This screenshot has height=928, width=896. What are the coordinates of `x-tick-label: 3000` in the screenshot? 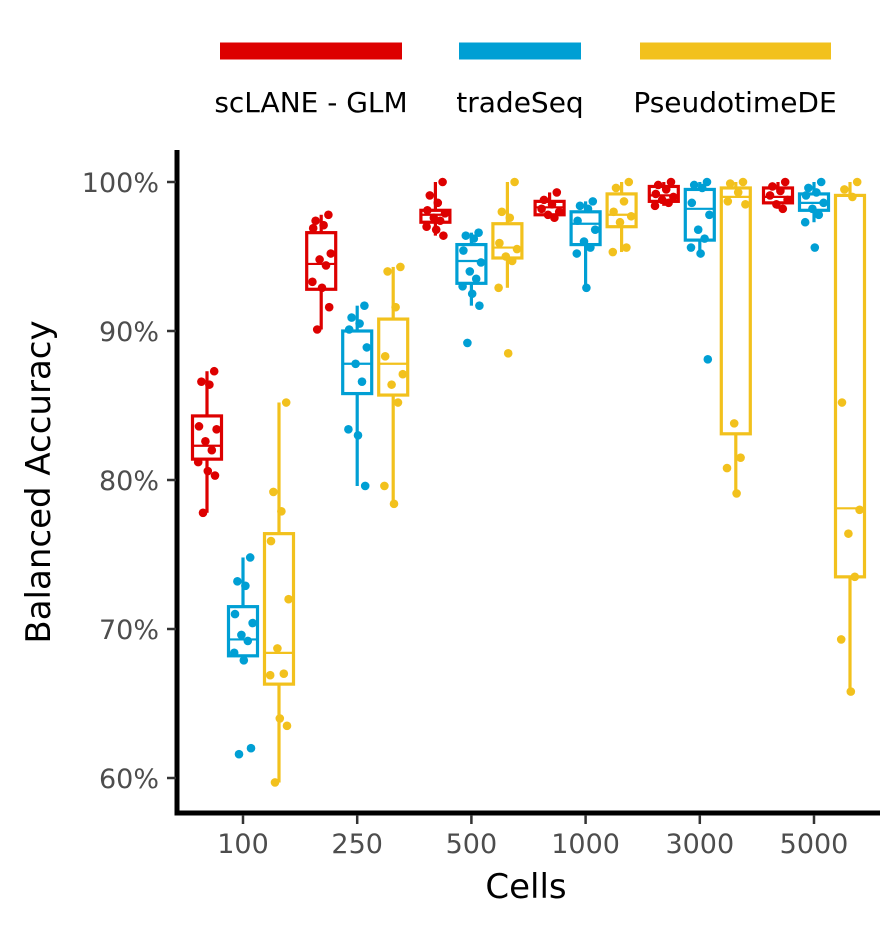 It's located at (699, 844).